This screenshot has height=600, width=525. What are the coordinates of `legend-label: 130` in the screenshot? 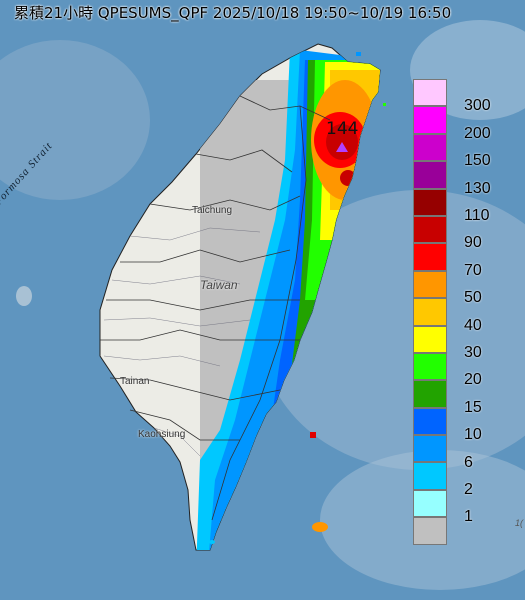 It's located at (477, 188).